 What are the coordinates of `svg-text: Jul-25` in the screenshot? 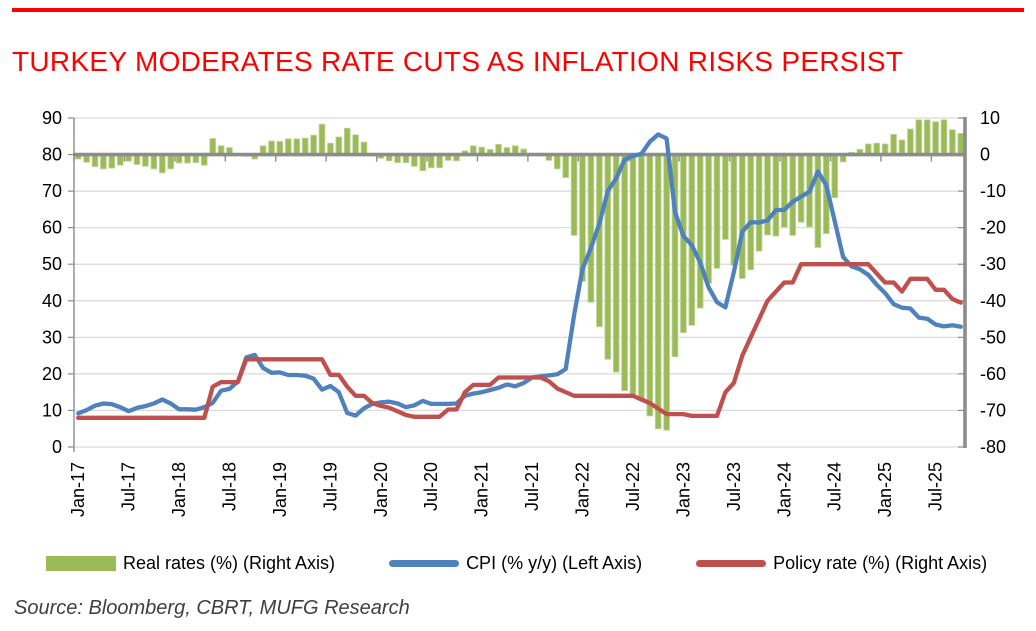 It's located at (936, 486).